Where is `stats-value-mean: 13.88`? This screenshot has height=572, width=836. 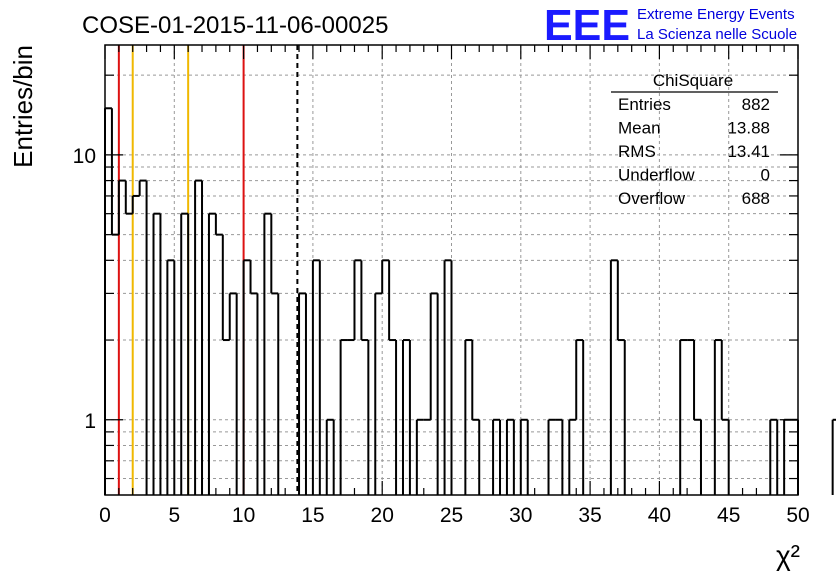 stats-value-mean: 13.88 is located at coordinates (748, 128).